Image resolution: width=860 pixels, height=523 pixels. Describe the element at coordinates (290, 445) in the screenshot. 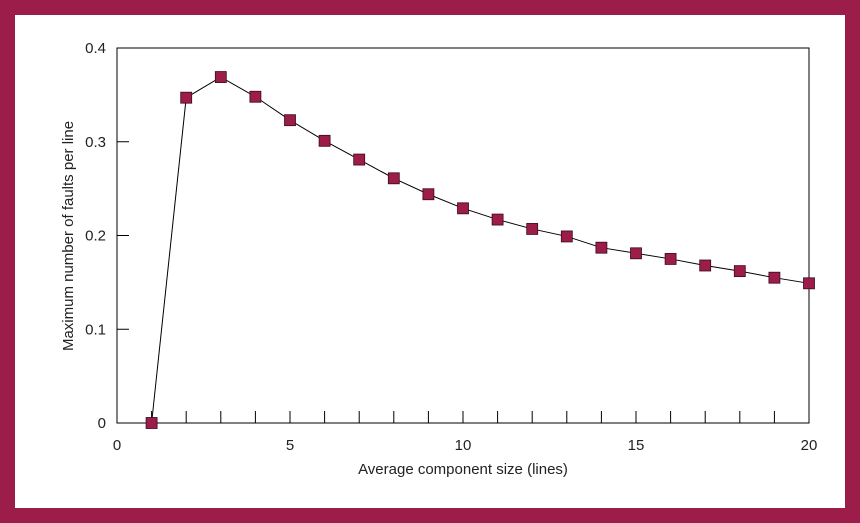

I see `x-tick-label: 5` at that location.